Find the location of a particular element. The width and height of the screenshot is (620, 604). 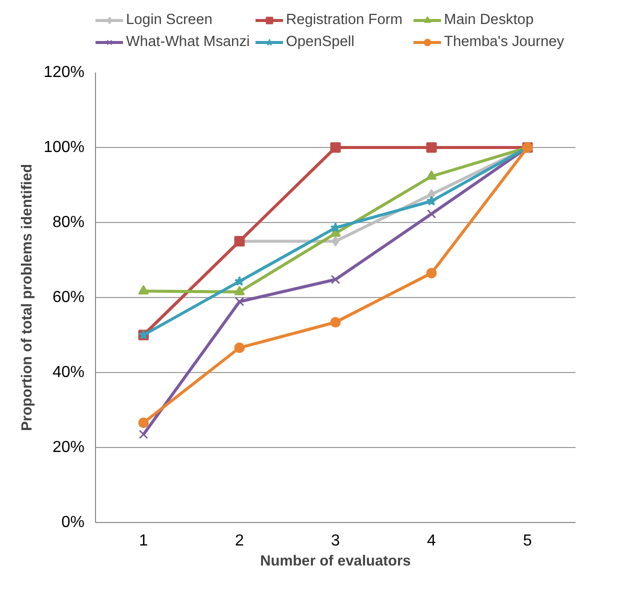

x-tick-label: 1 is located at coordinates (143, 541).